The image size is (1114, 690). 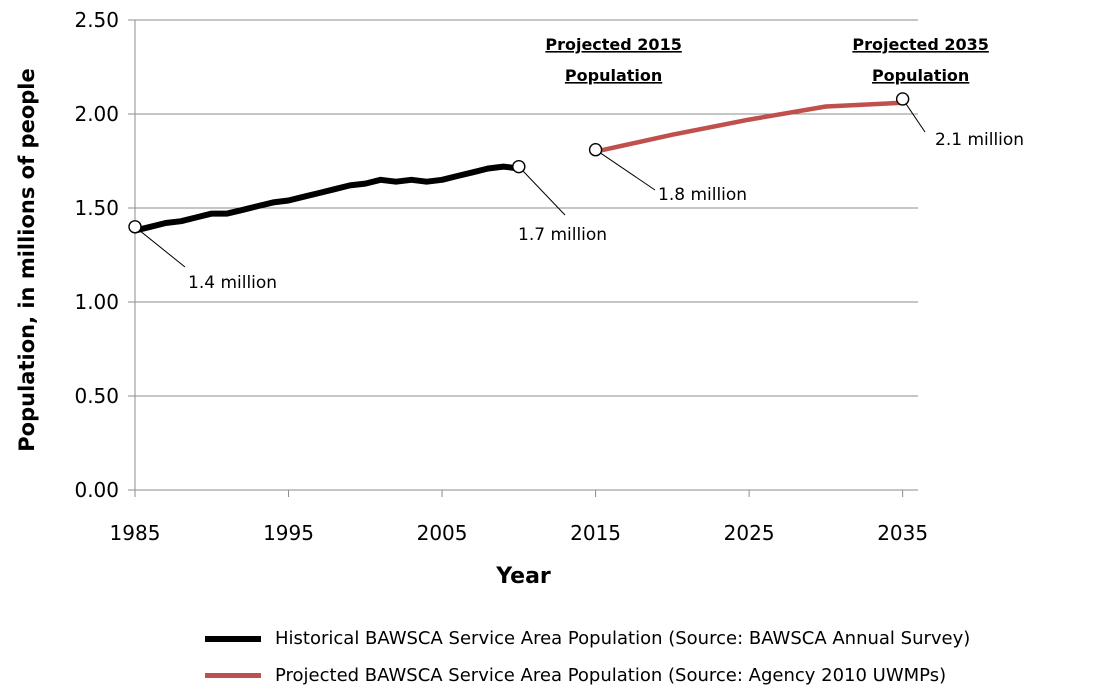 What do you see at coordinates (96, 490) in the screenshot?
I see `y-tick-label: 0.00` at bounding box center [96, 490].